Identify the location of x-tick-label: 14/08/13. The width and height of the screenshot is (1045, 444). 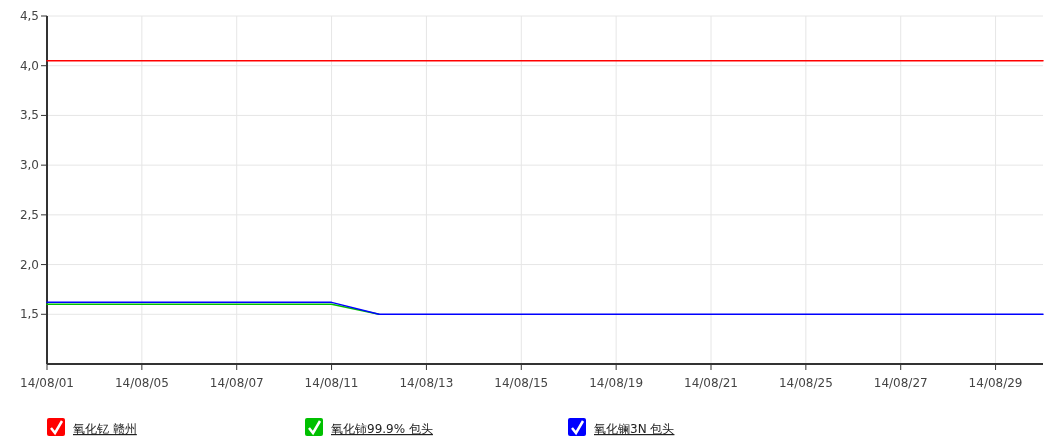
(426, 383).